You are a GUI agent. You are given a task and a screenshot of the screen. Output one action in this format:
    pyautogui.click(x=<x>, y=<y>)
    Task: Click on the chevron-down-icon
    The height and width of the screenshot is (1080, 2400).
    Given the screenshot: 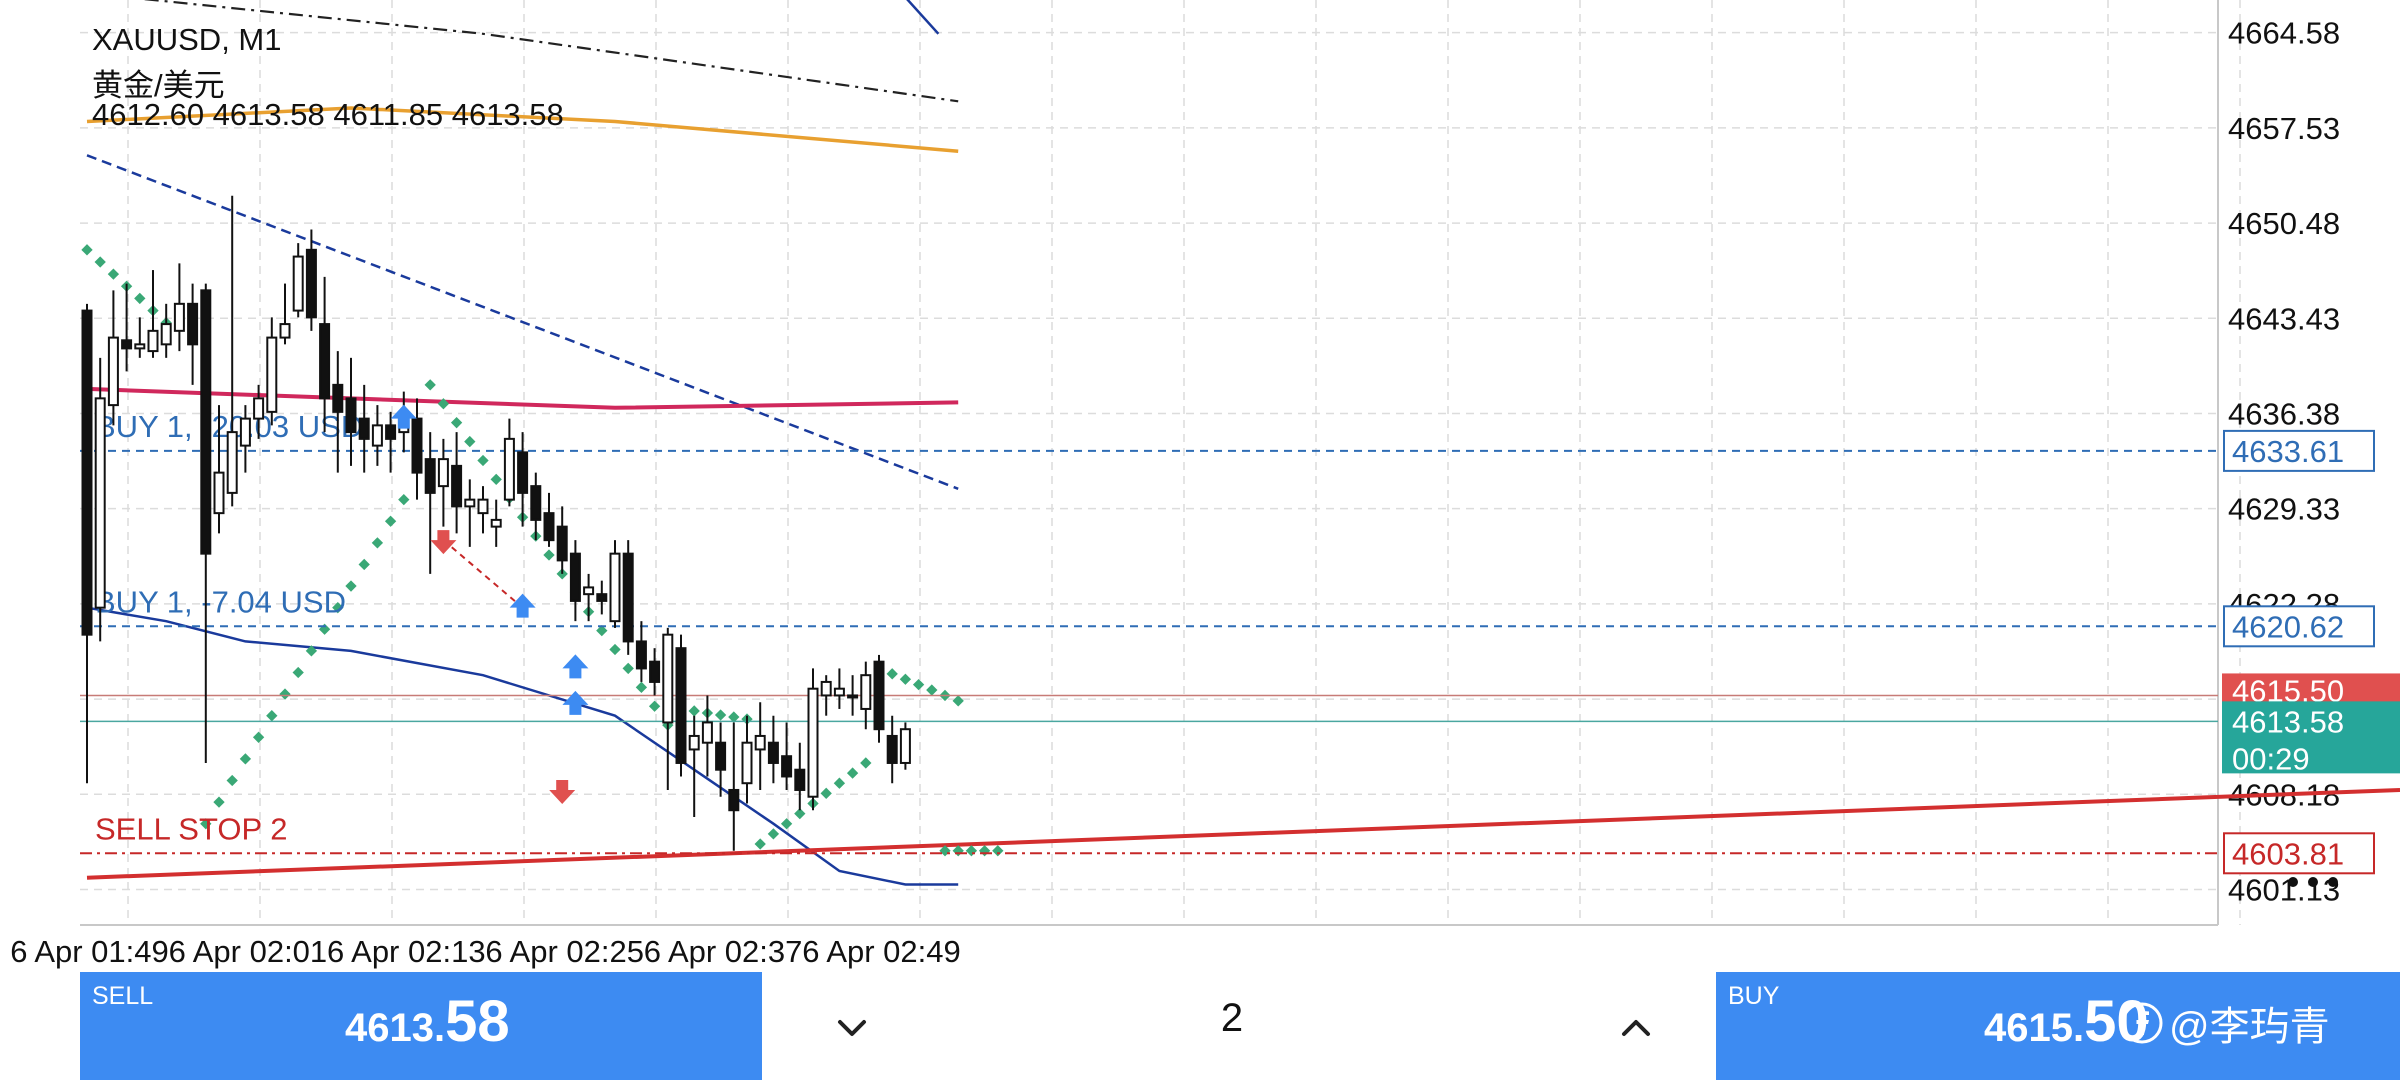 What is the action you would take?
    pyautogui.click(x=852, y=1028)
    